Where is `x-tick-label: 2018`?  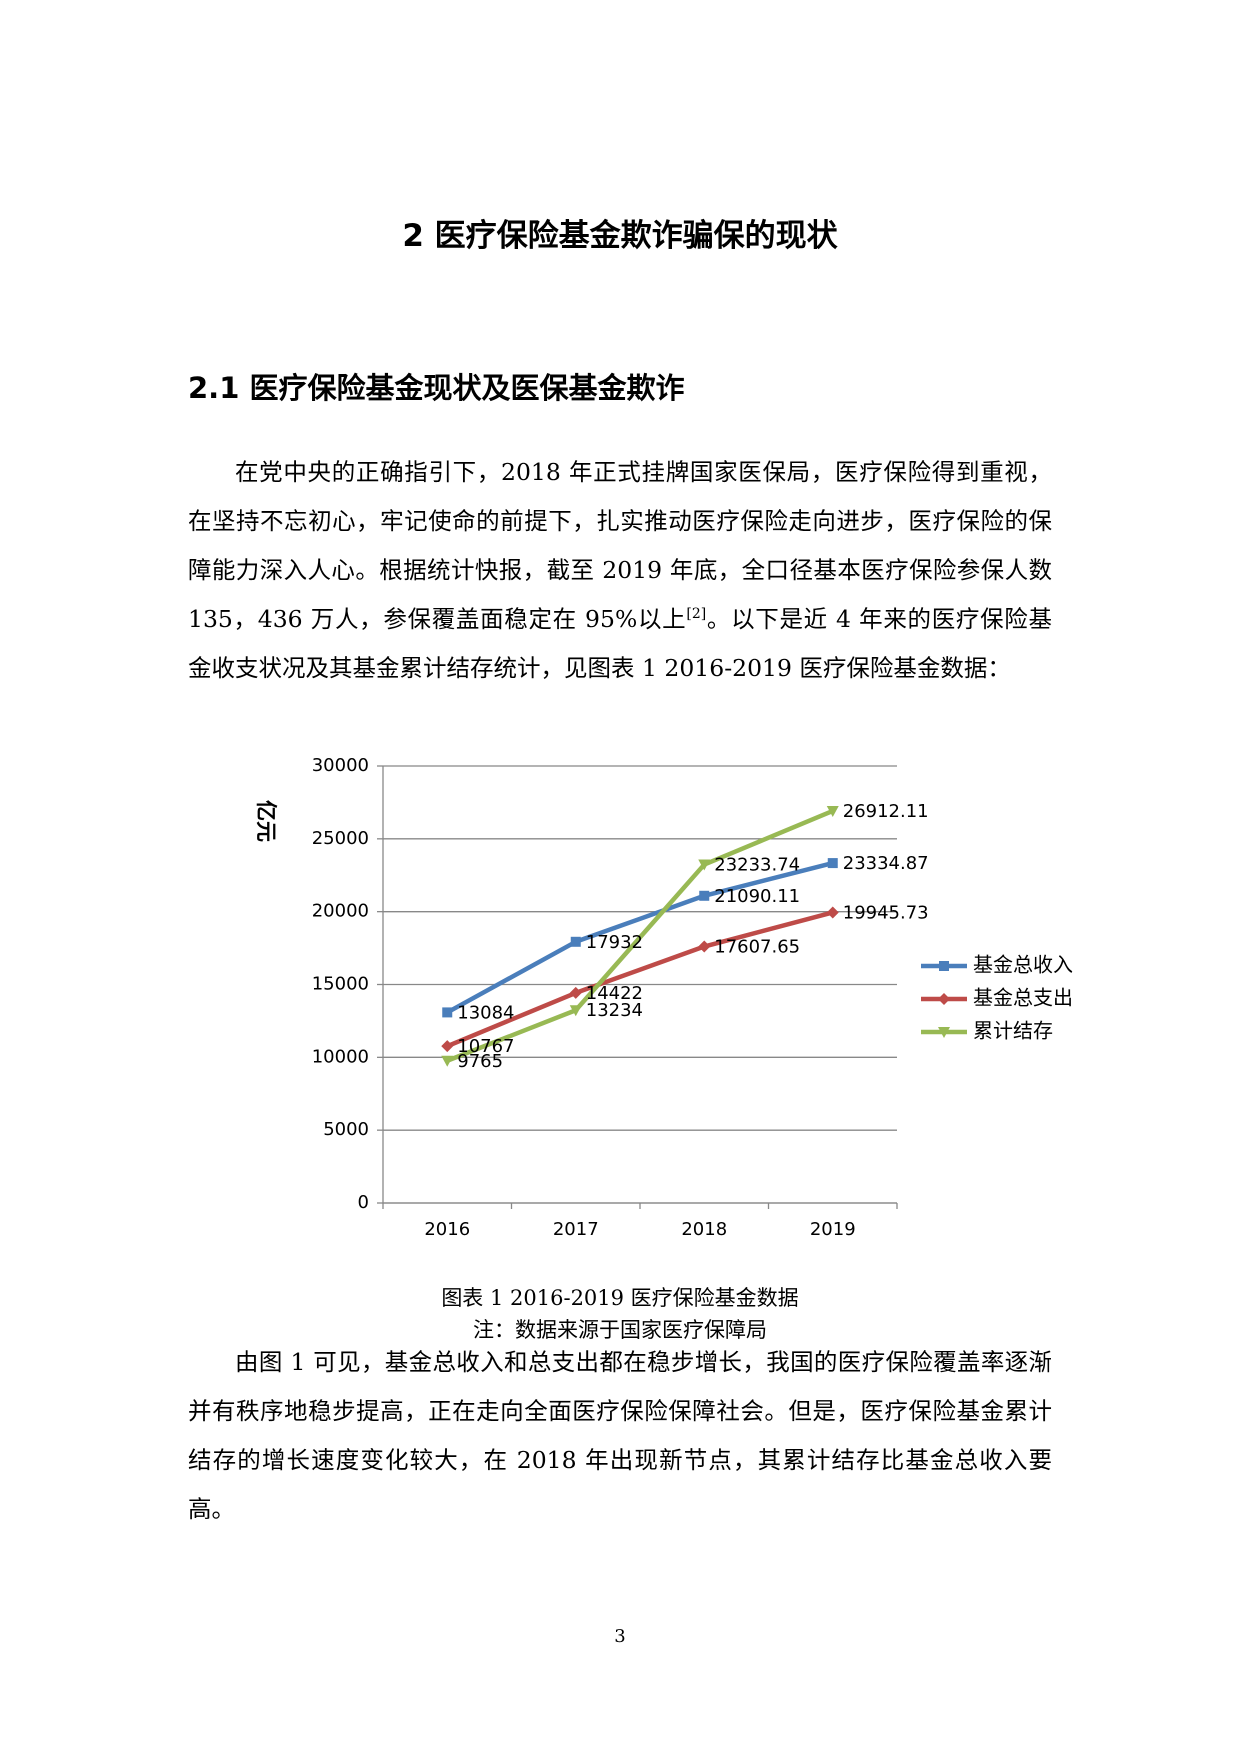
x-tick-label: 2018 is located at coordinates (704, 1229).